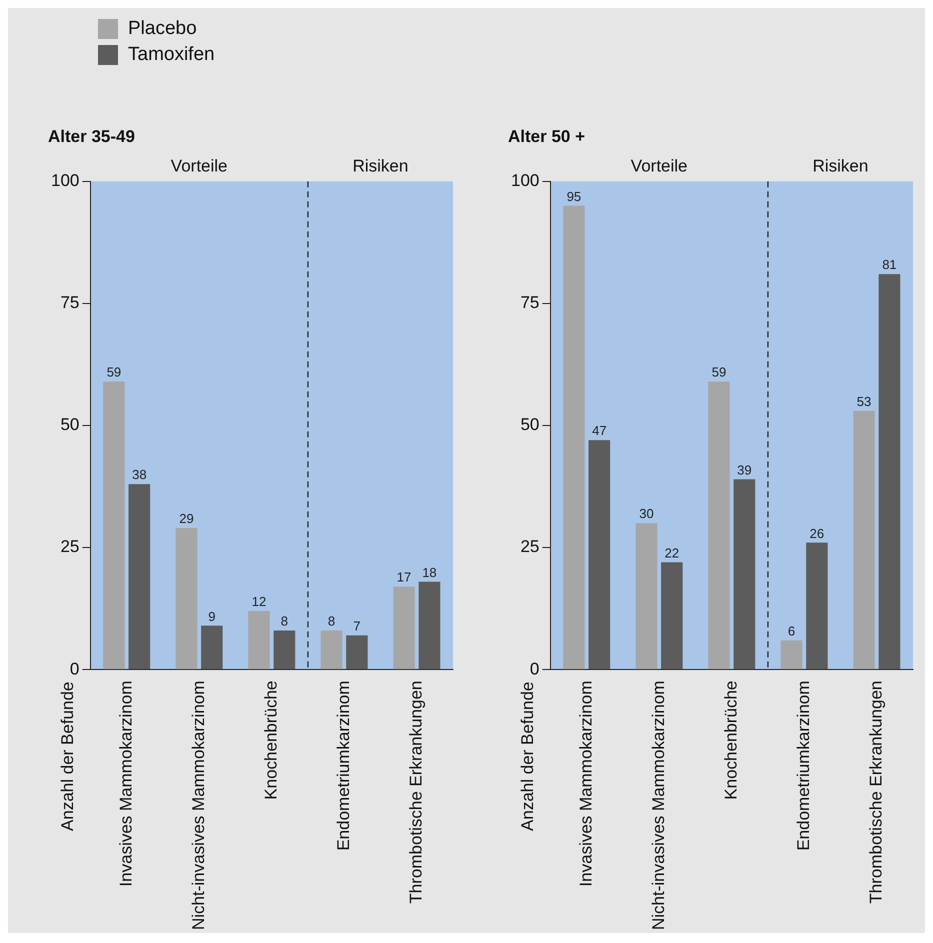 This screenshot has height=943, width=933. What do you see at coordinates (574, 196) in the screenshot?
I see `data-label: 95` at bounding box center [574, 196].